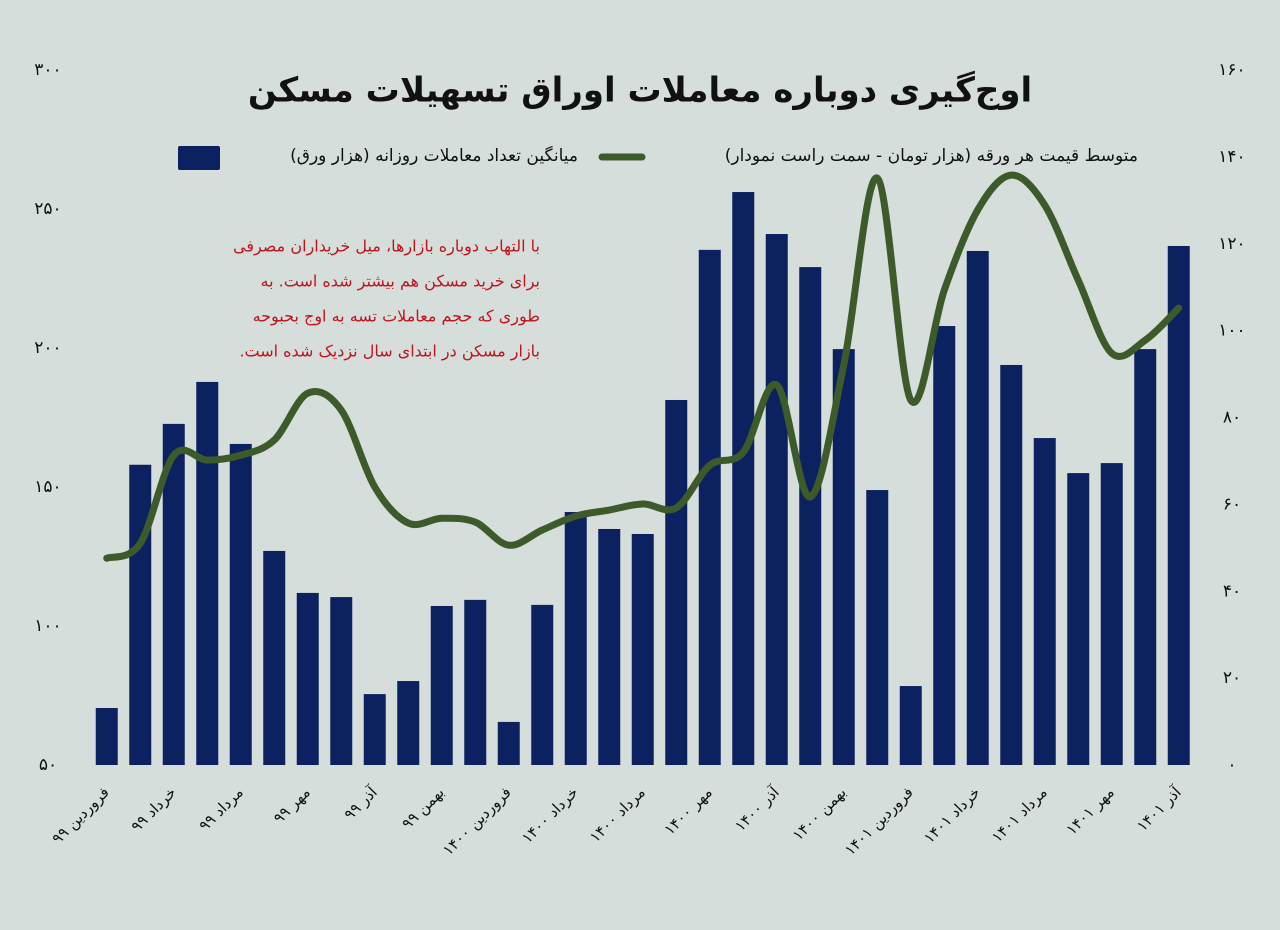 The height and width of the screenshot is (930, 1280). Describe the element at coordinates (1231, 331) in the screenshot. I see `y2-tick-label: ۱۰۰` at that location.